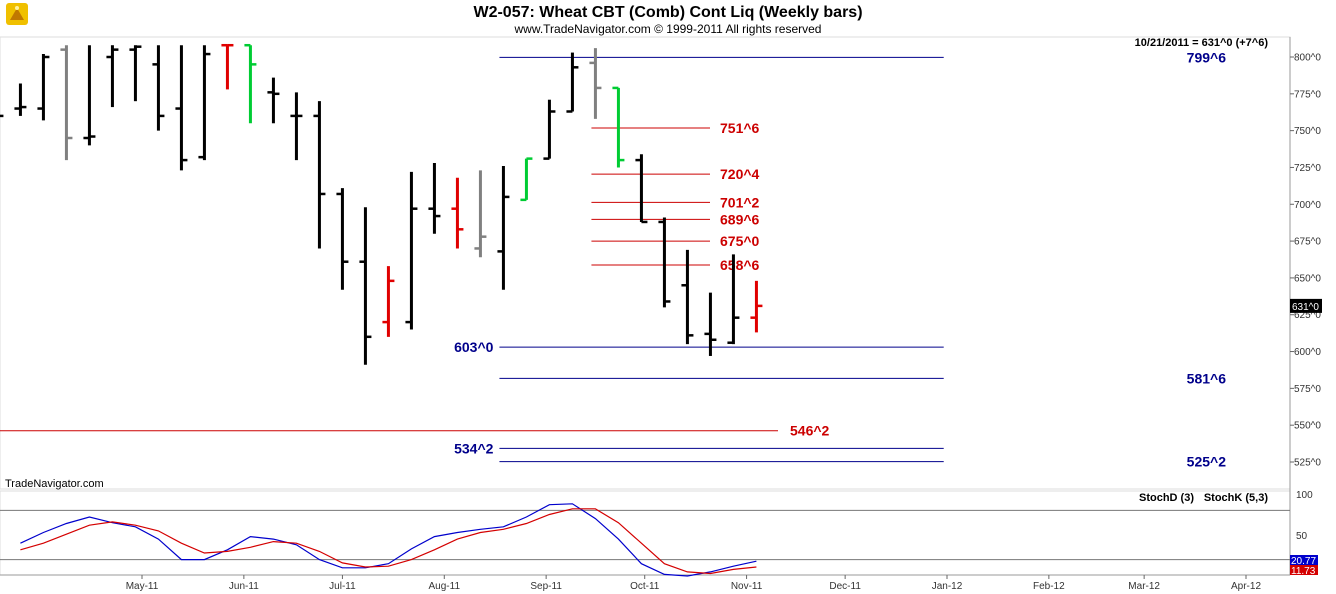  I want to click on last-price-label: 631^0, so click(1305, 307).